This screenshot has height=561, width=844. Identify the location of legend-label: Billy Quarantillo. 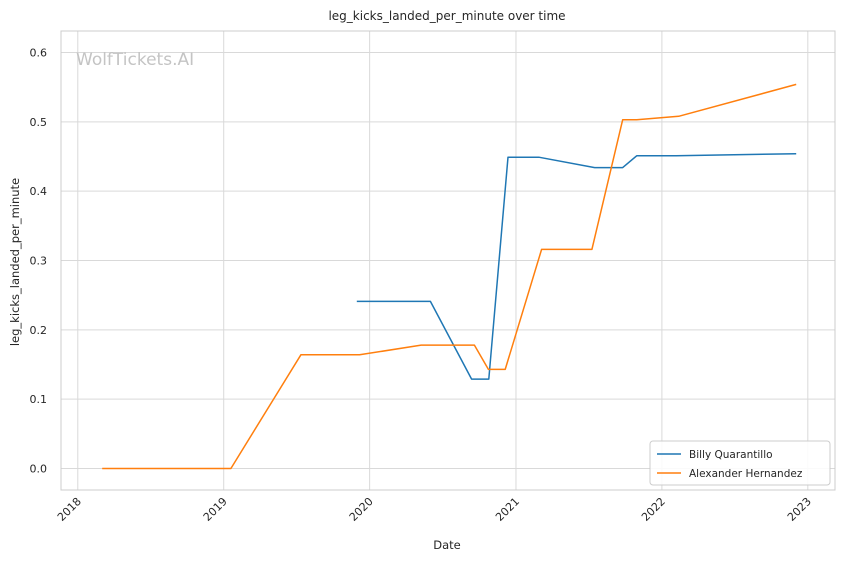
(731, 455).